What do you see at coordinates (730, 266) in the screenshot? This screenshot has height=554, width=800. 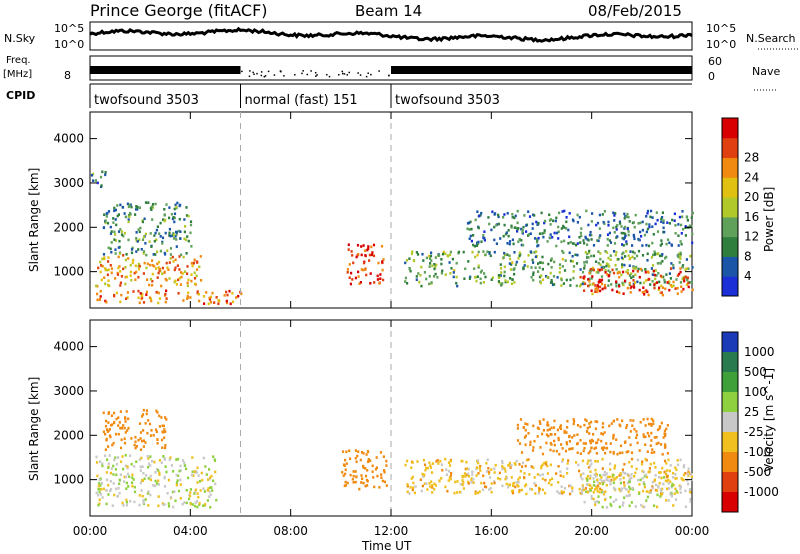 I see `power-colorbar-swatch` at bounding box center [730, 266].